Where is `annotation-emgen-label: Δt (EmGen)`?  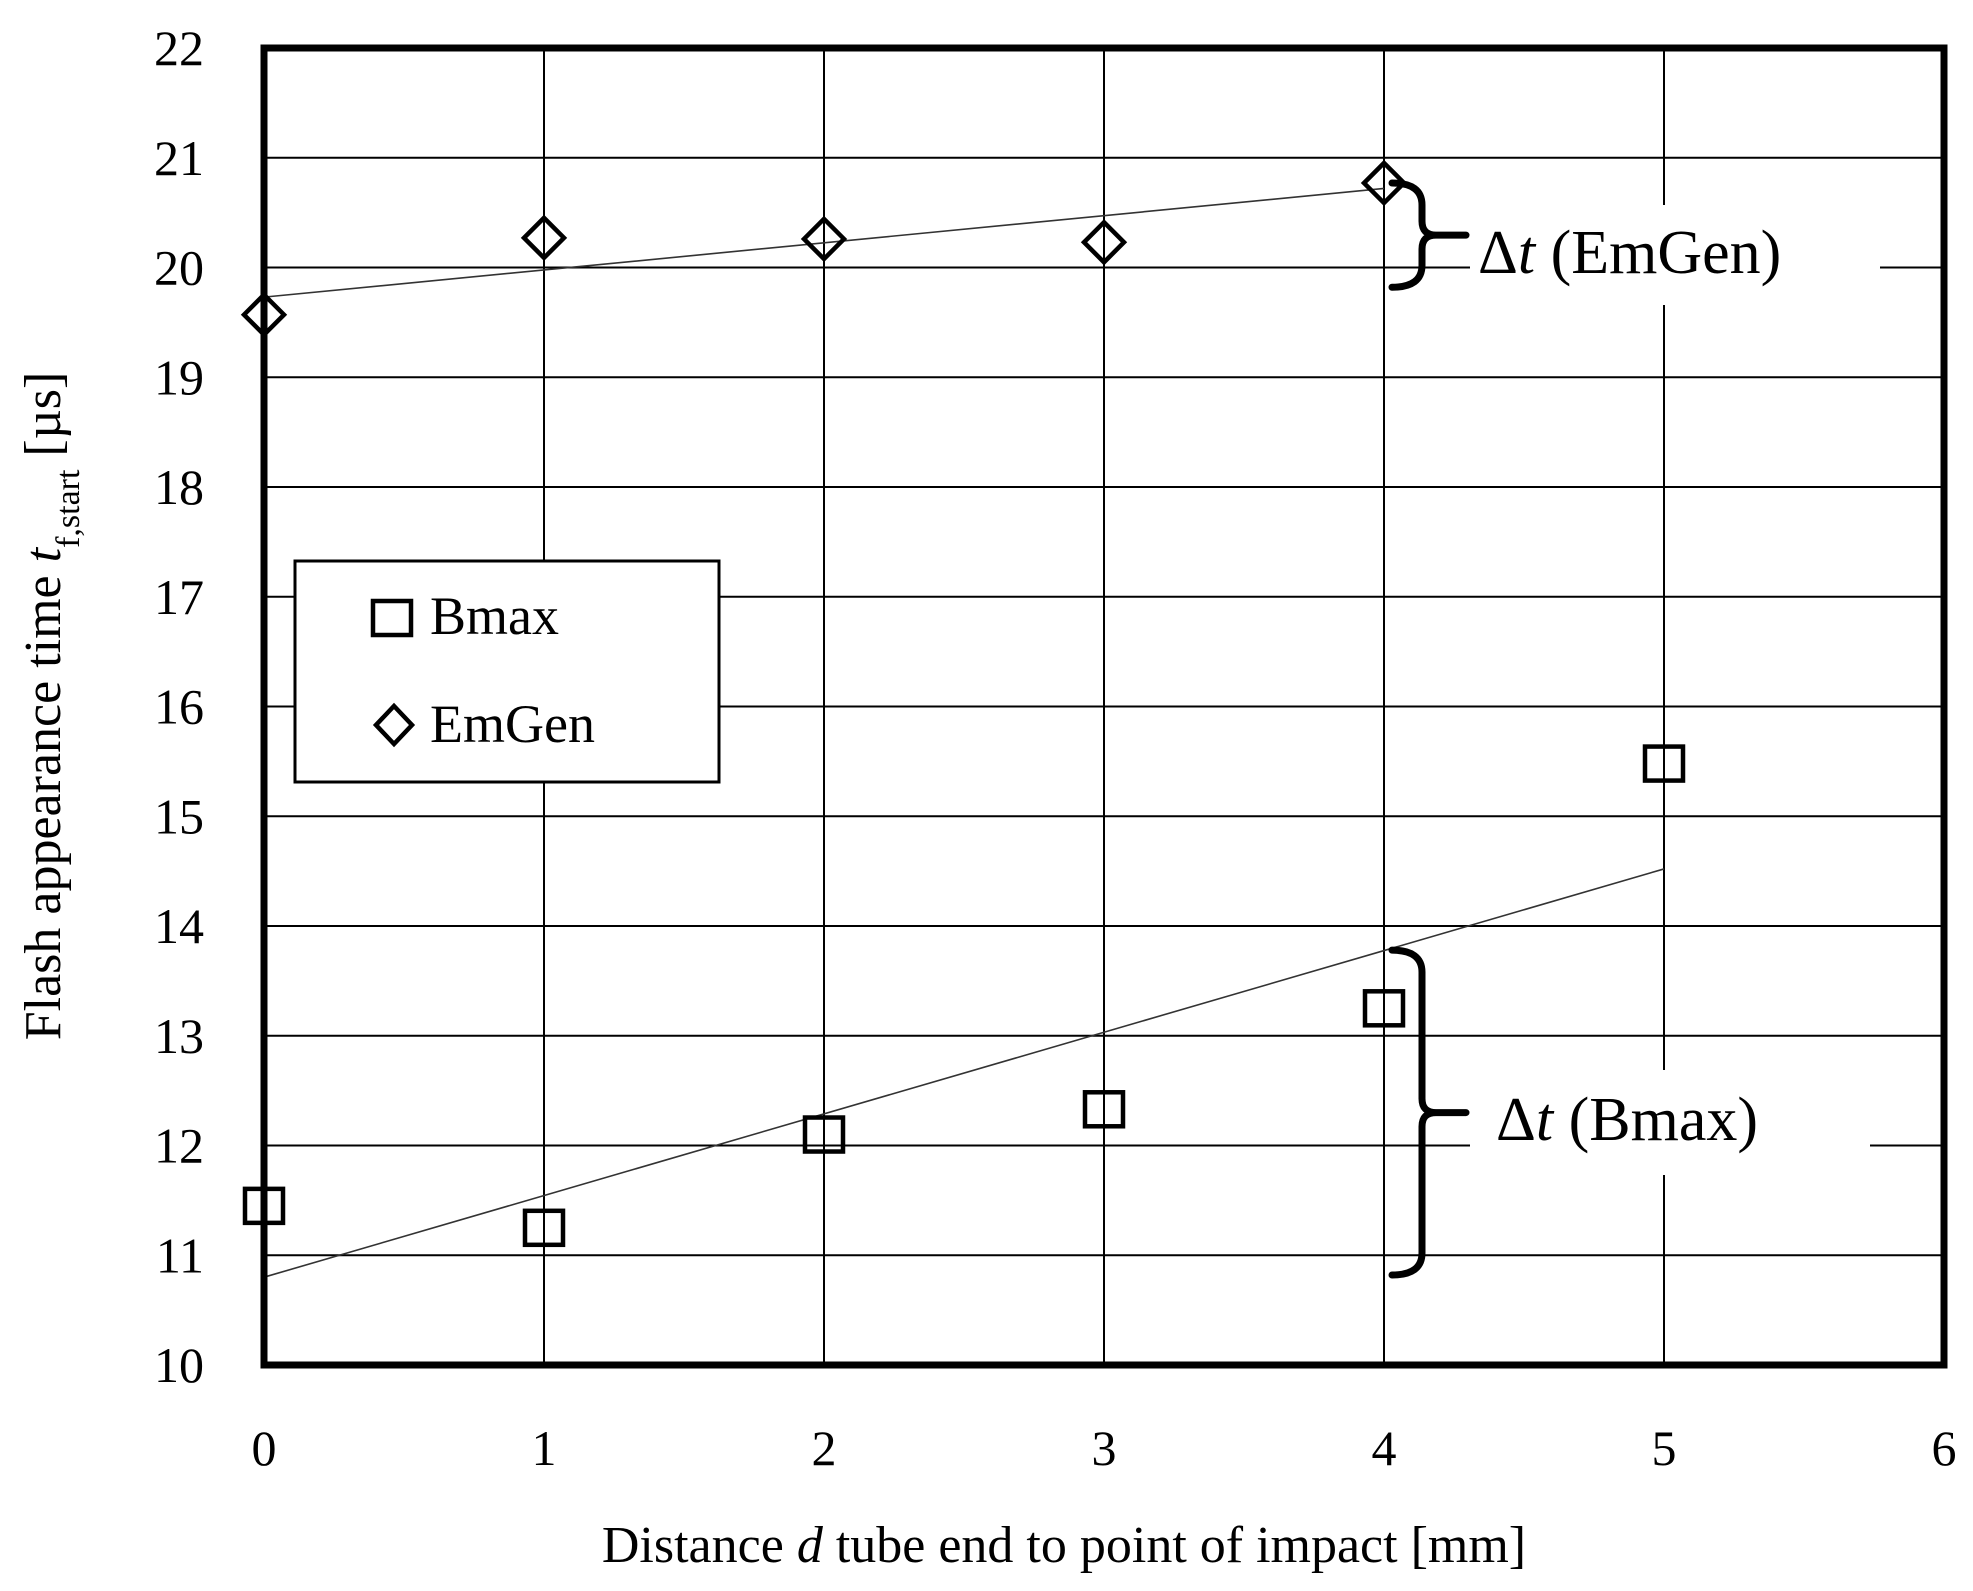 annotation-emgen-label: Δt (EmGen) is located at coordinates (1629, 253).